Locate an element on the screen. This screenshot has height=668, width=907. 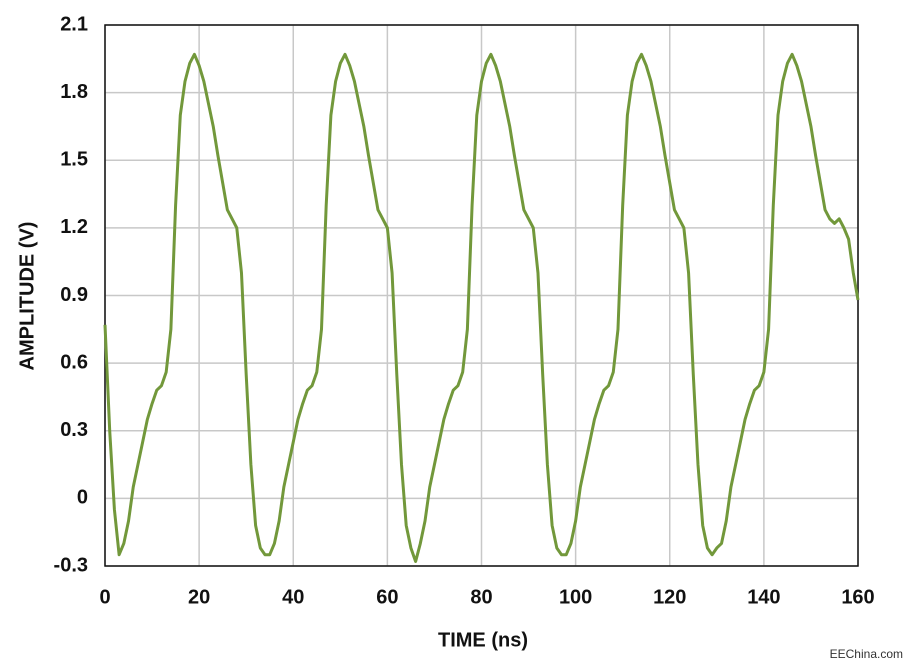
x-tick-label: 40 is located at coordinates (293, 597).